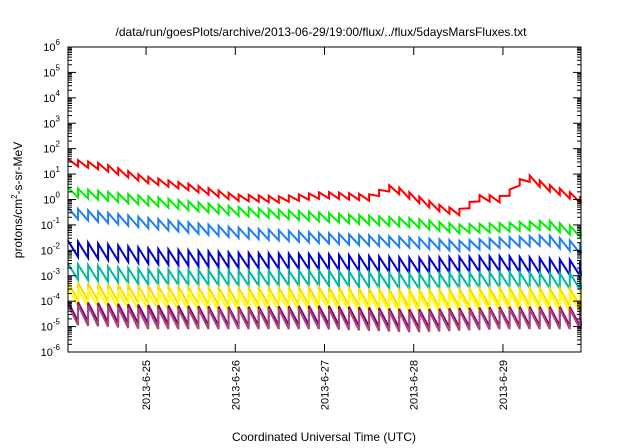 The height and width of the screenshot is (448, 640). I want to click on y-tick-label: 10¹, so click(51, 173).